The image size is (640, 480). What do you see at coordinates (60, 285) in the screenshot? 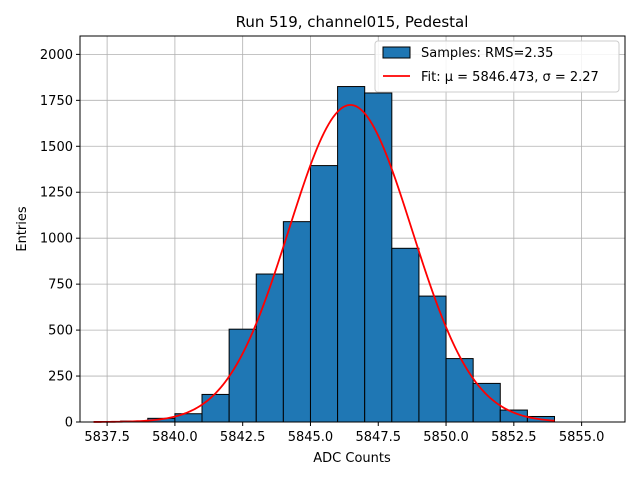
I see `y-tick-label: 750` at bounding box center [60, 285].